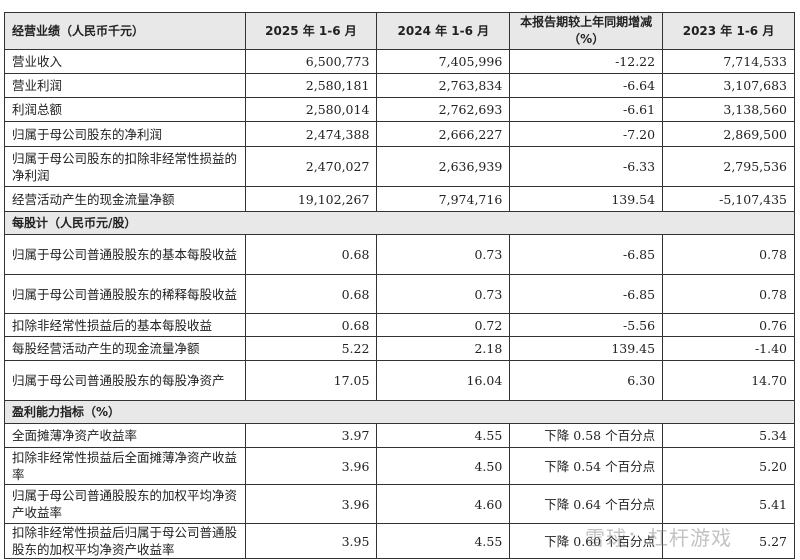 This screenshot has width=800, height=560. What do you see at coordinates (125, 166) in the screenshot?
I see `row-label: 归属于母公司股东的扣除非经常性损益的净利润` at bounding box center [125, 166].